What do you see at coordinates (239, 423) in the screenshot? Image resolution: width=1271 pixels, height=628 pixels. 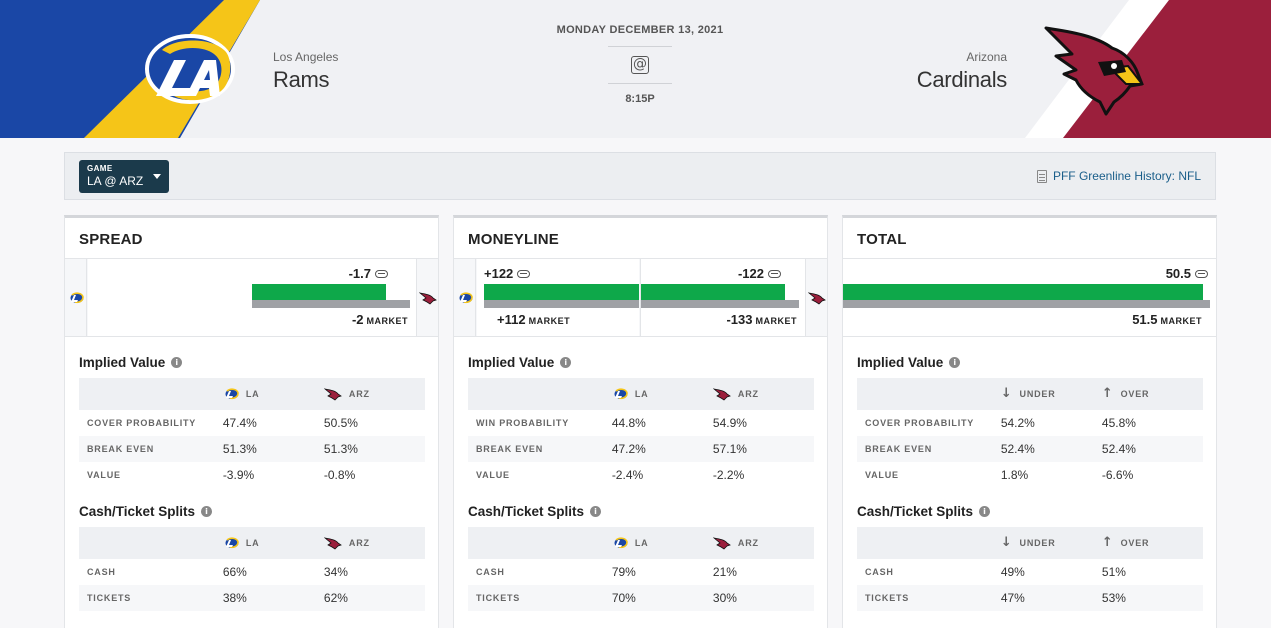 I see `cell-value: 47.4%` at bounding box center [239, 423].